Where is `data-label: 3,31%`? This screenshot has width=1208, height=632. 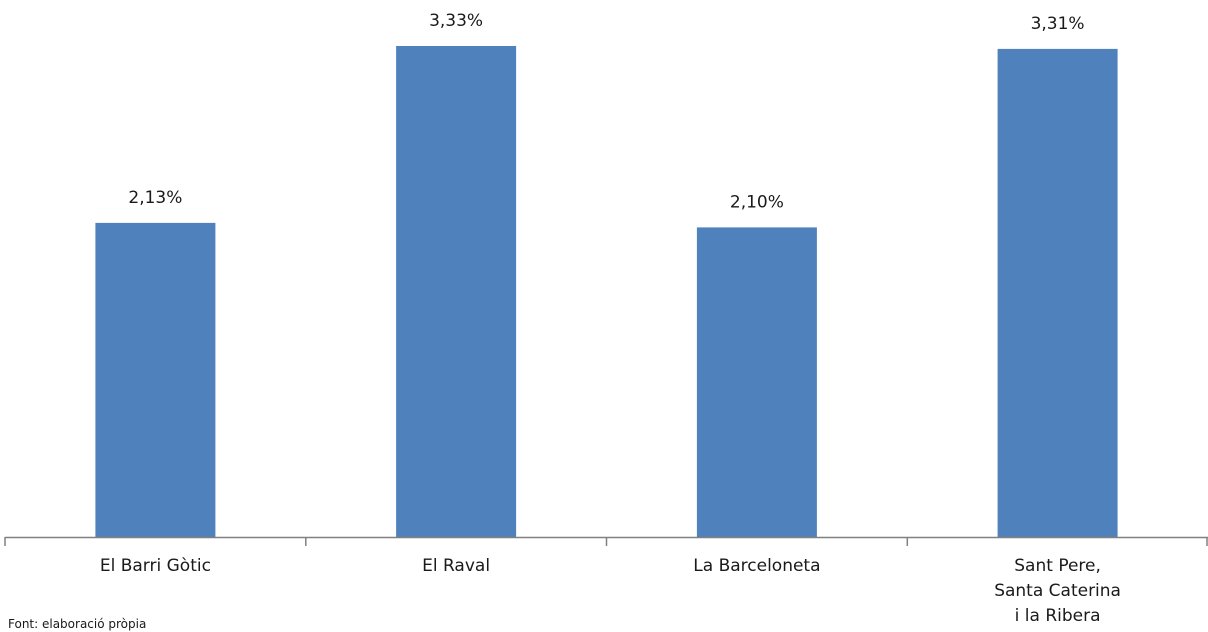
data-label: 3,31% is located at coordinates (1058, 24).